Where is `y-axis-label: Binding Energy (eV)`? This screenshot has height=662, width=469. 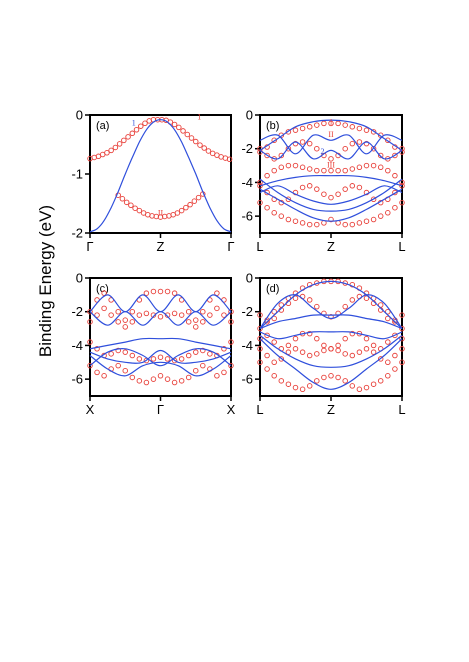 y-axis-label: Binding Energy (eV) is located at coordinates (45, 281).